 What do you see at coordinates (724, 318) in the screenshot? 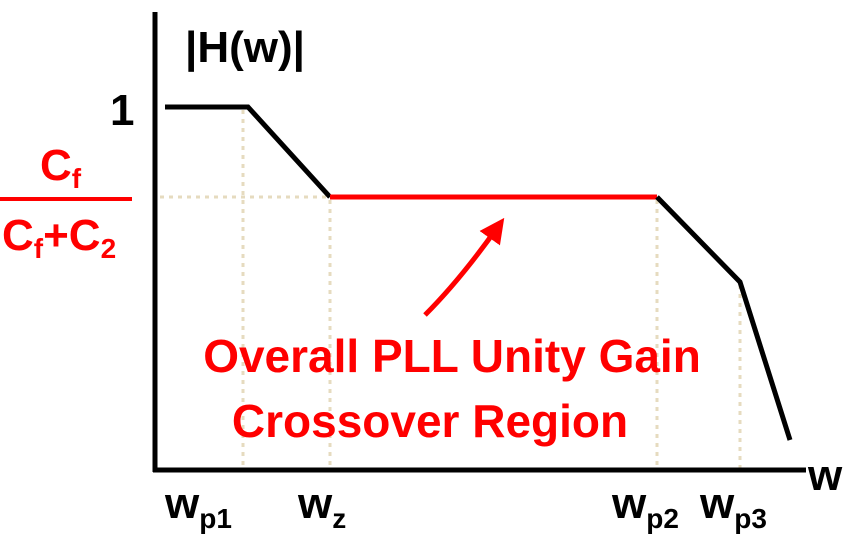
I see `response-high` at bounding box center [724, 318].